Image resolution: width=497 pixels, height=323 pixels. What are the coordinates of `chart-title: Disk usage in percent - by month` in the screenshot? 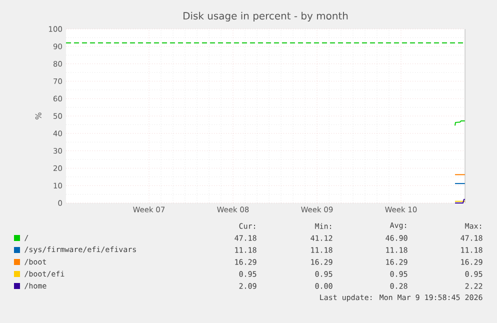 It's located at (266, 17).